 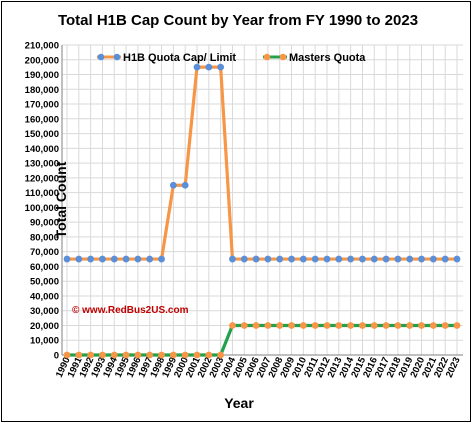 I want to click on legend-label-h1b: H1B Quota Cap/ Limit, so click(x=179, y=58).